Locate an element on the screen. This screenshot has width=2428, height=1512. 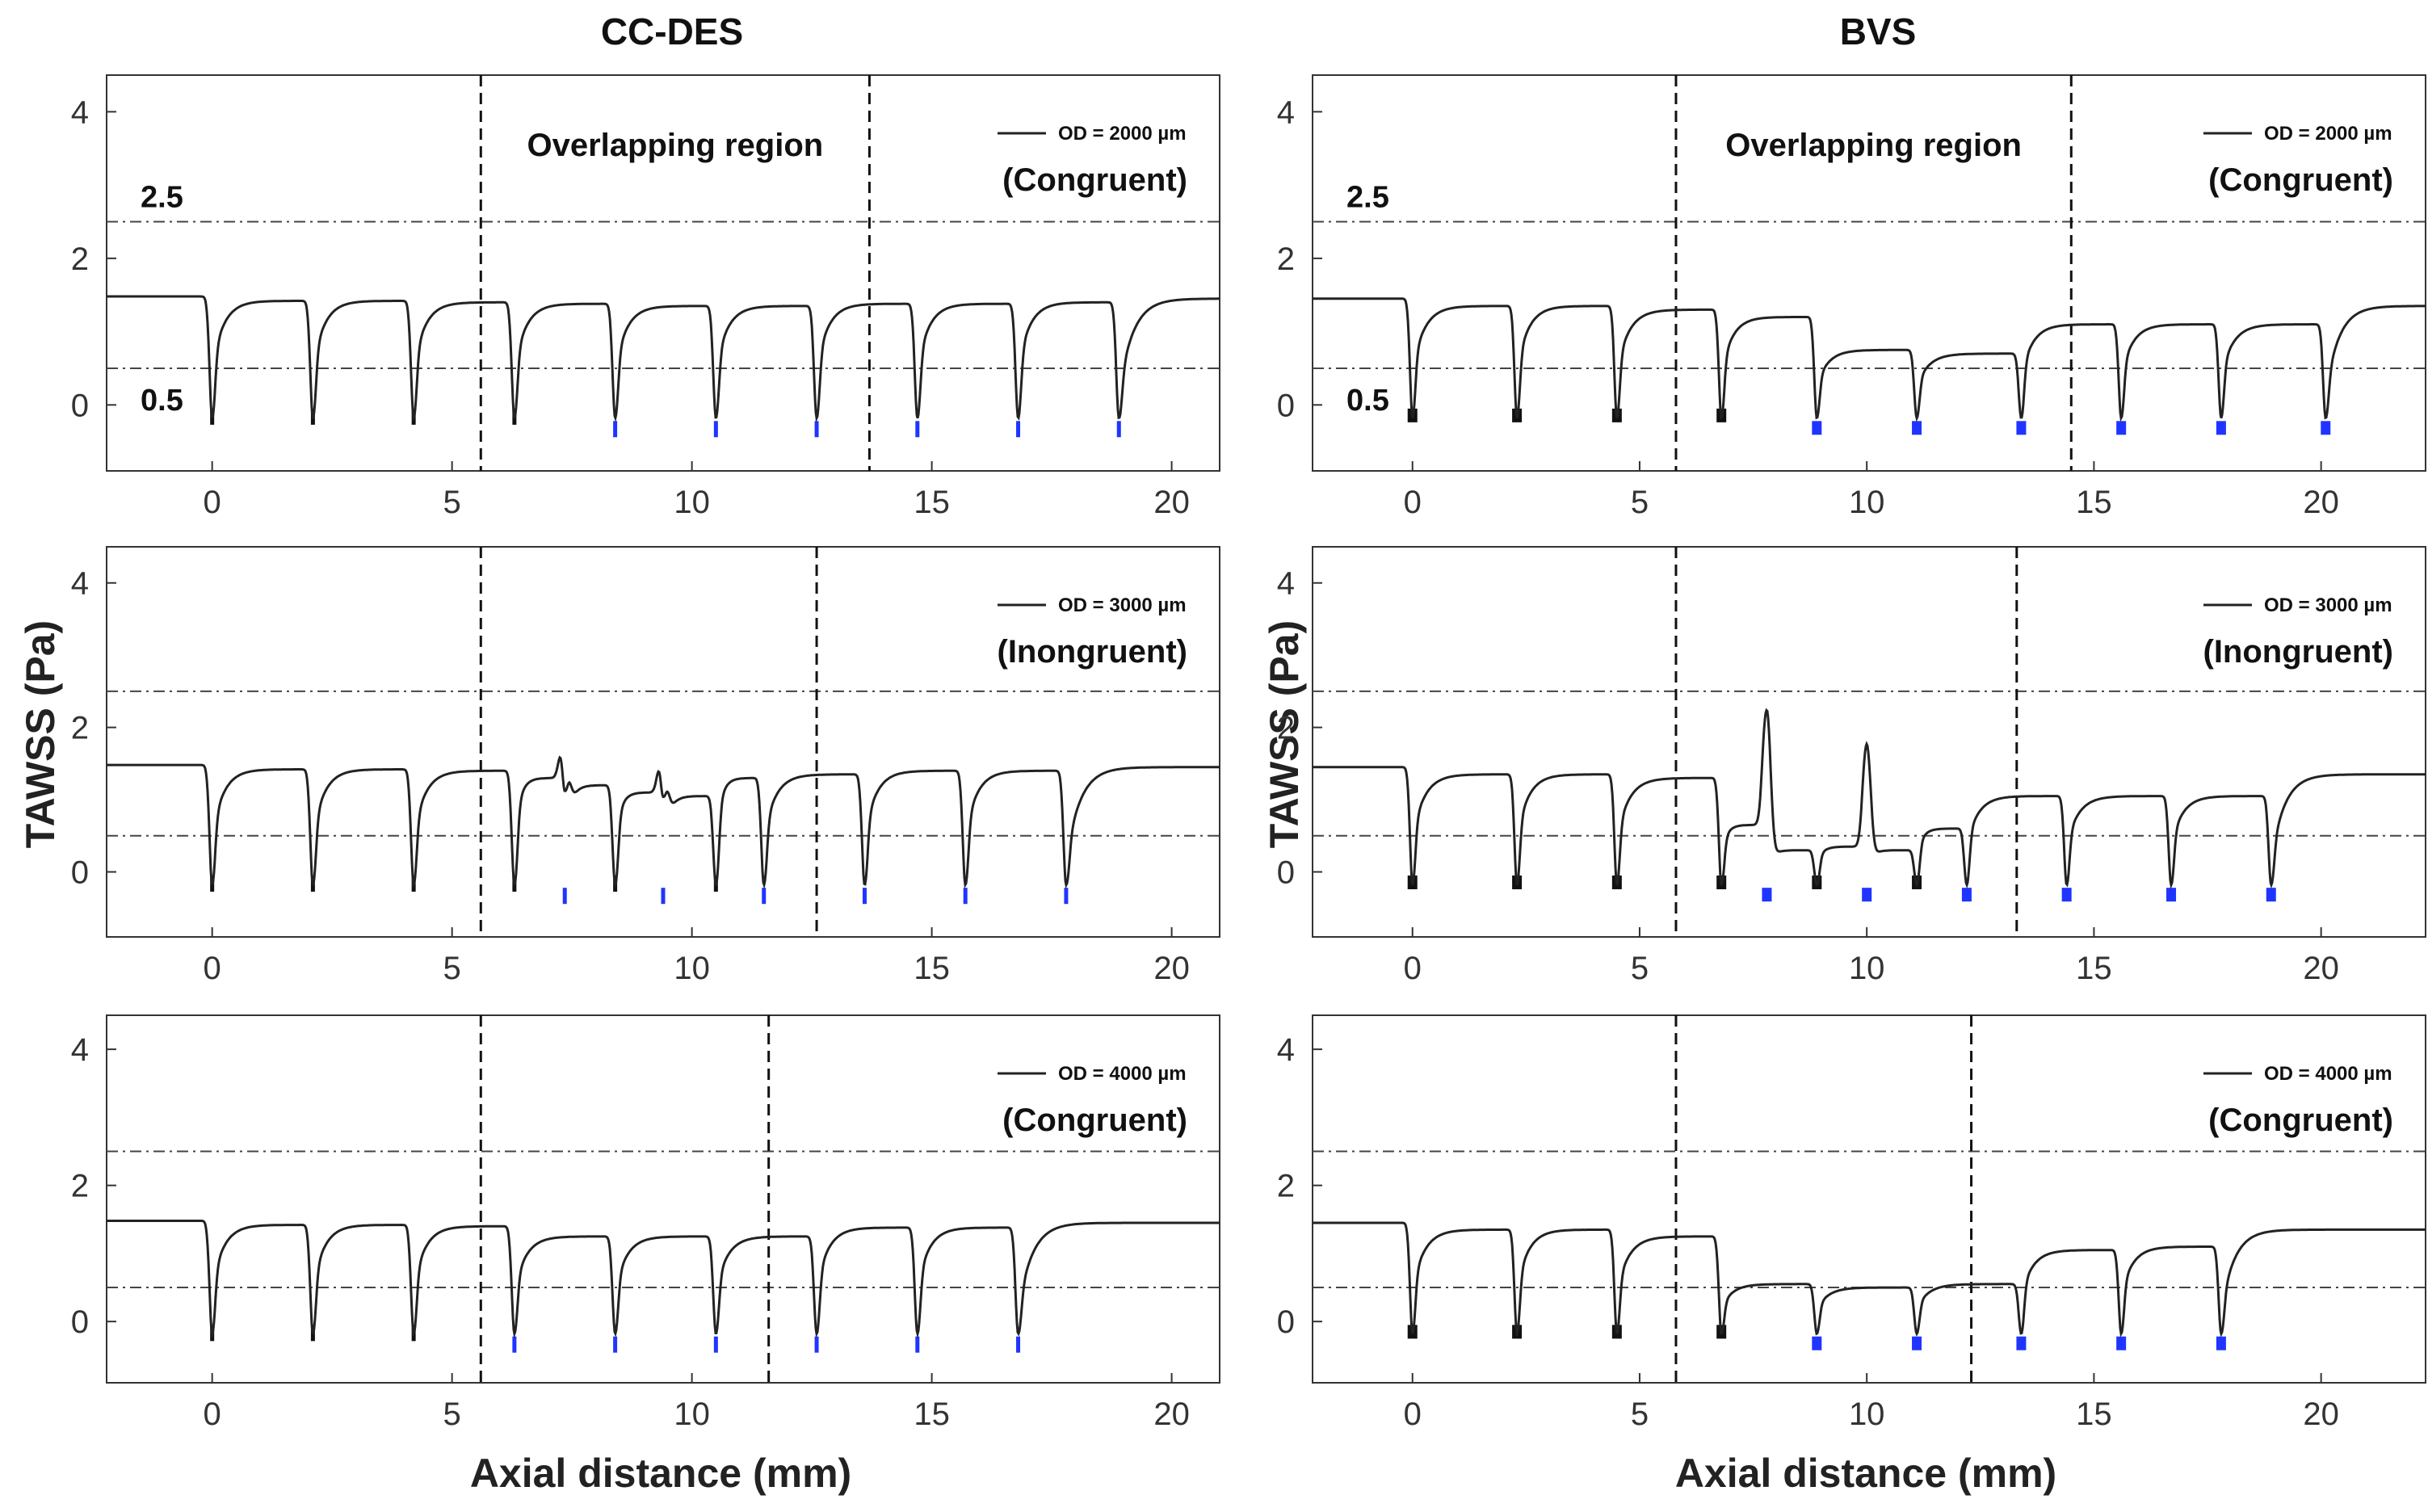
column-title-cc-des: CC-DES is located at coordinates (672, 31).